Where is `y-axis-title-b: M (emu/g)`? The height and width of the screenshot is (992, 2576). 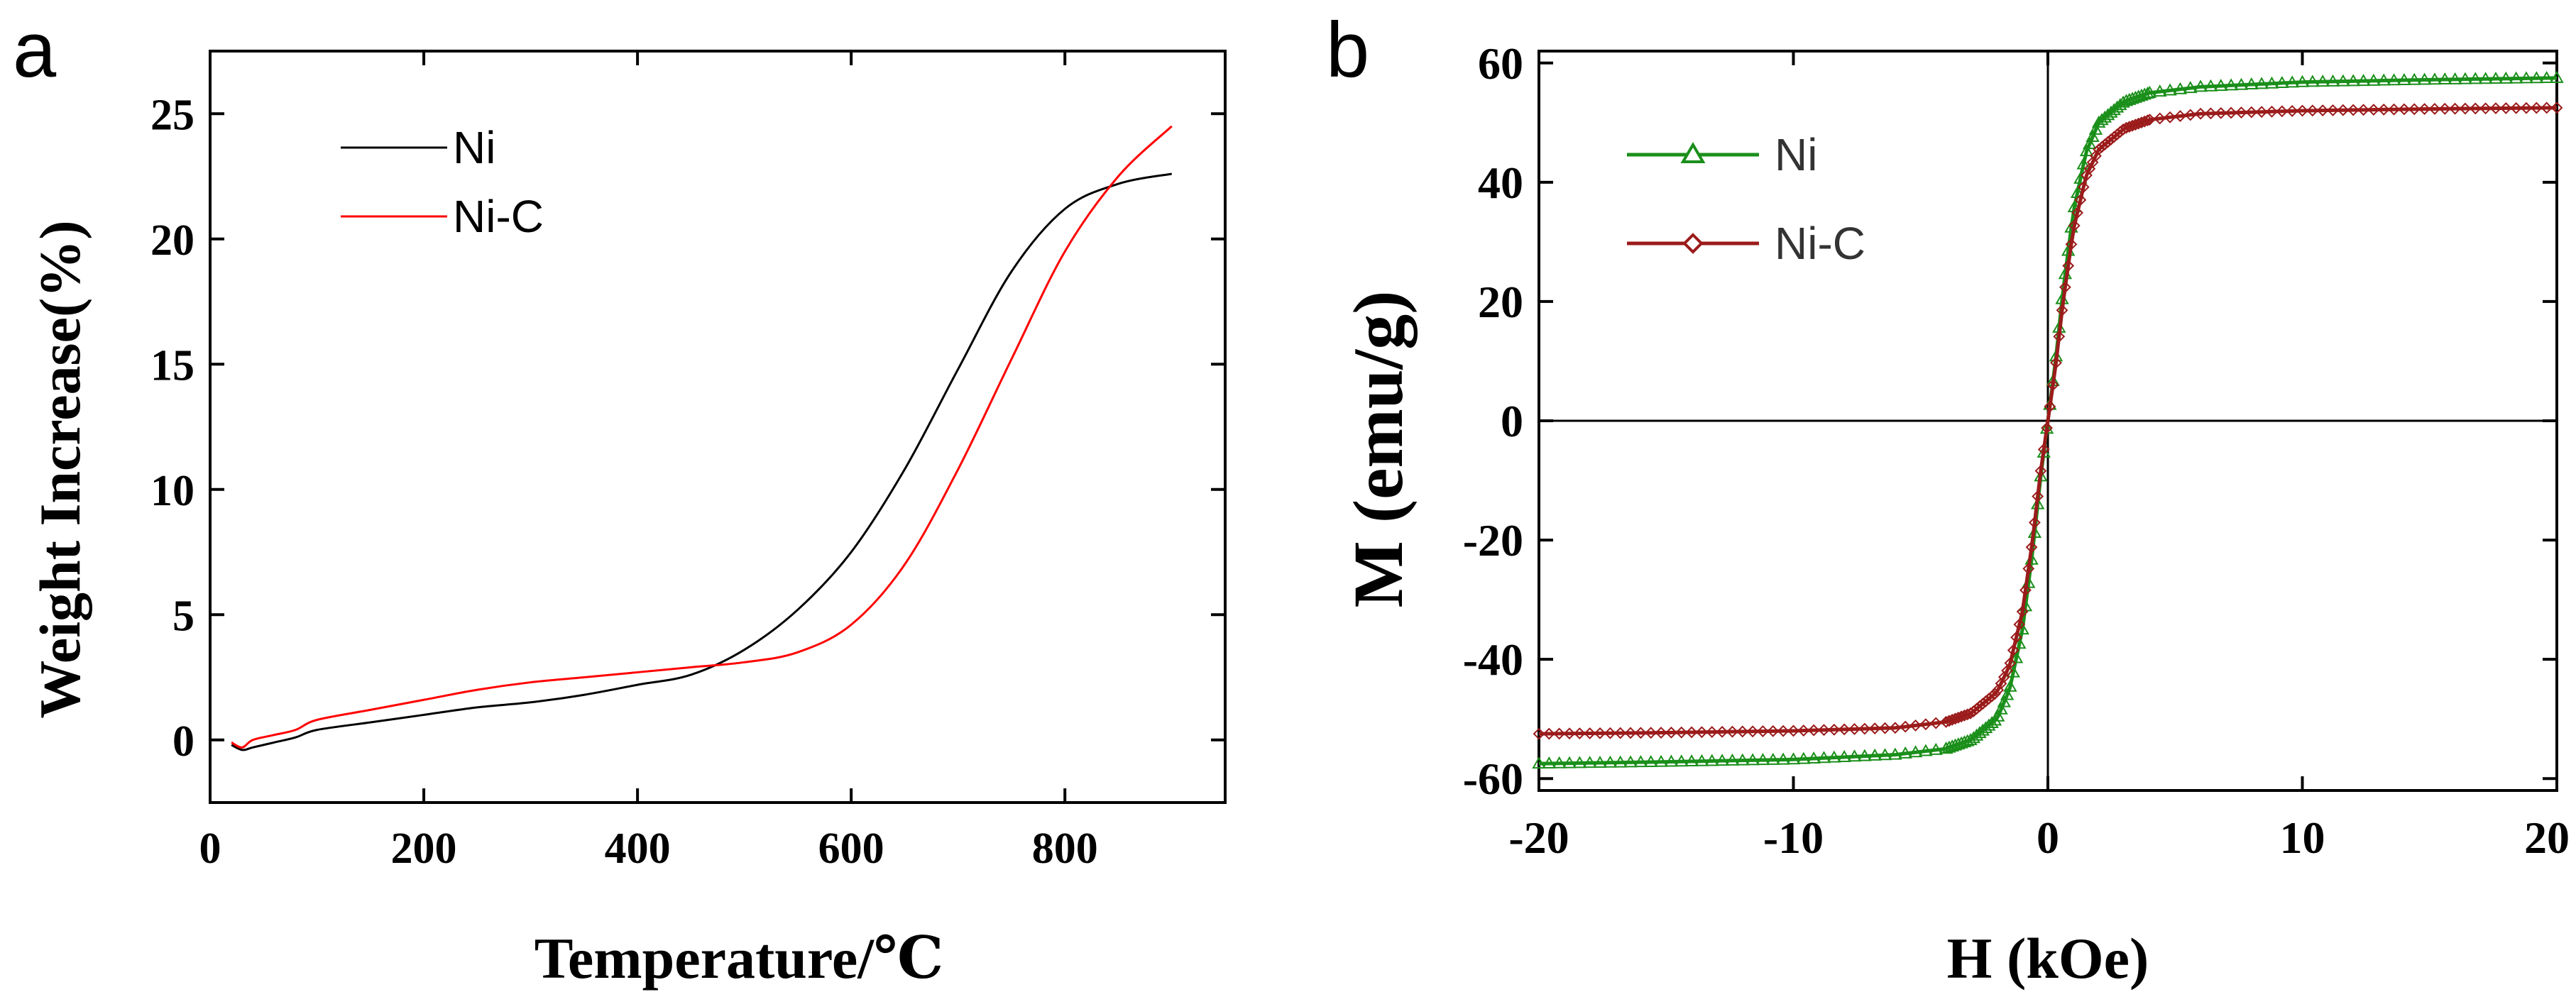
y-axis-title-b: M (emu/g) is located at coordinates (1378, 448).